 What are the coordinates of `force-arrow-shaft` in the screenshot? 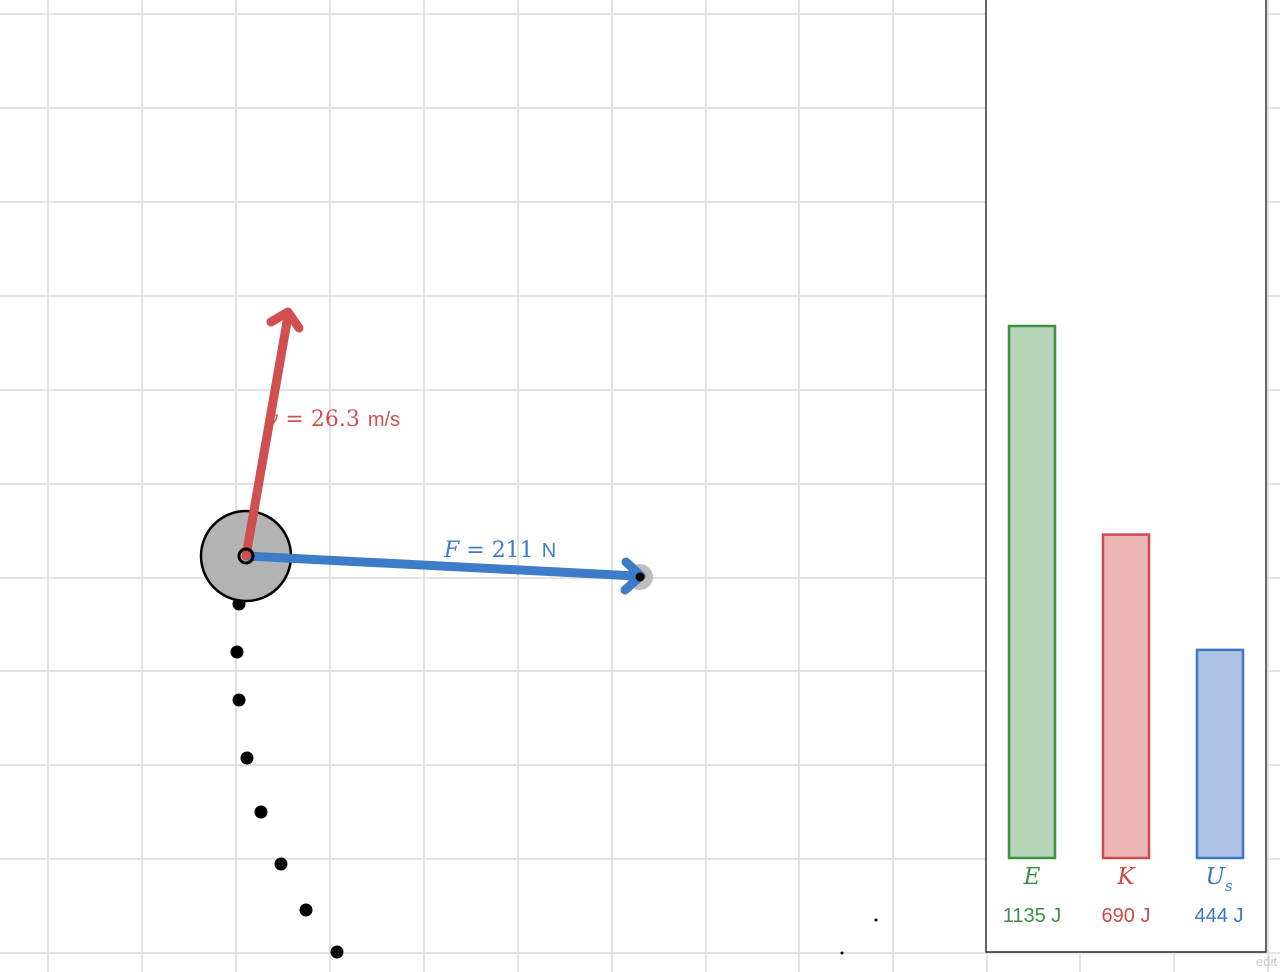 It's located at (441, 566).